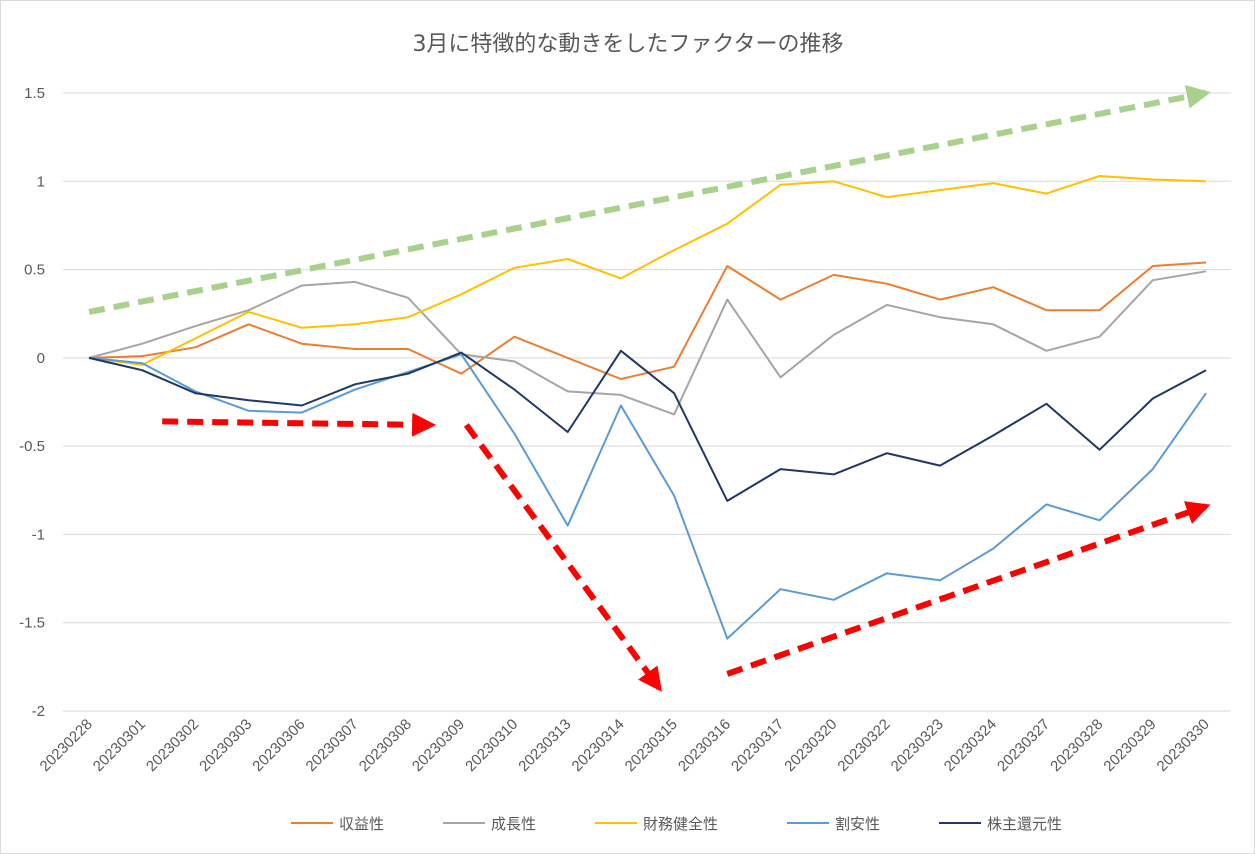 This screenshot has width=1255, height=854. I want to click on x-tick-label: 20230302, so click(172, 745).